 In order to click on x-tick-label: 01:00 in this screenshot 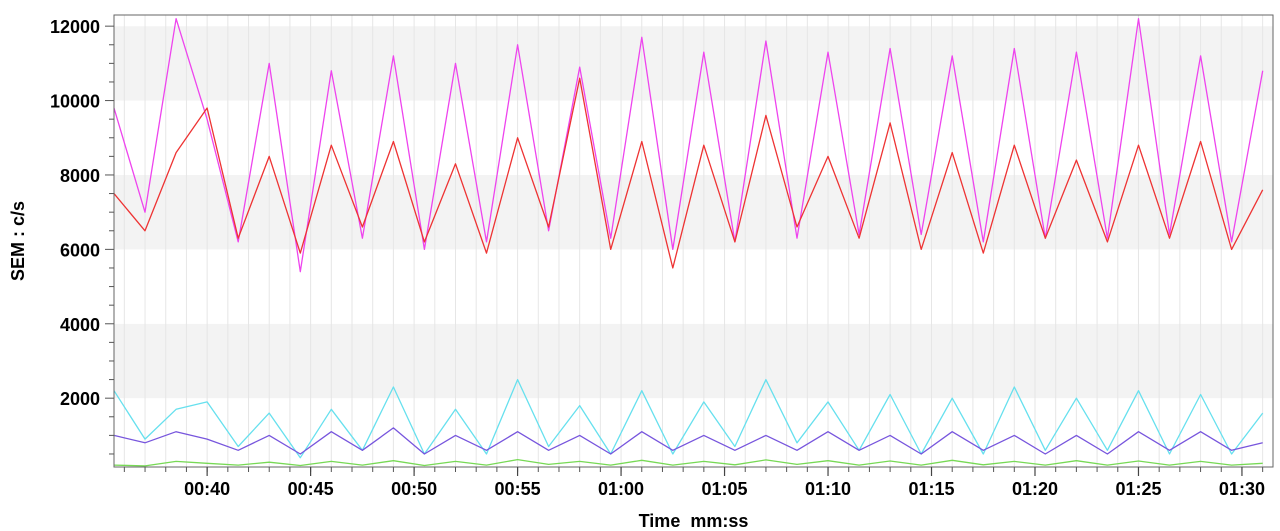, I will do `click(621, 489)`.